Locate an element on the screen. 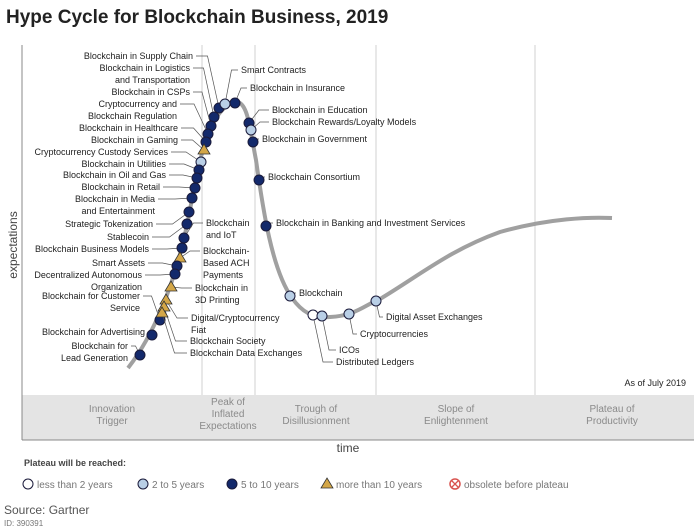 This screenshot has width=696, height=530. technology-label: Blockchain Data Exchanges is located at coordinates (246, 353).